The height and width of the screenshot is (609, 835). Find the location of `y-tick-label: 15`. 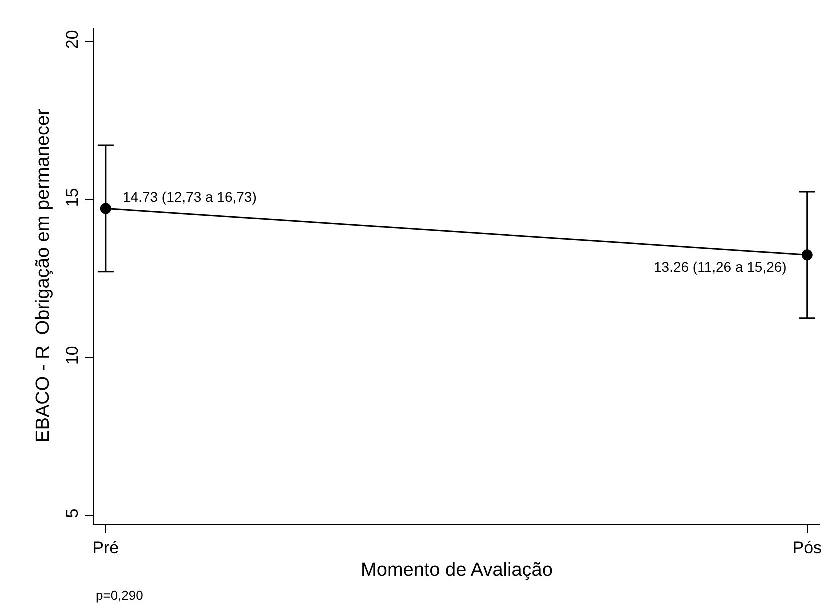

y-tick-label: 15 is located at coordinates (72, 198).